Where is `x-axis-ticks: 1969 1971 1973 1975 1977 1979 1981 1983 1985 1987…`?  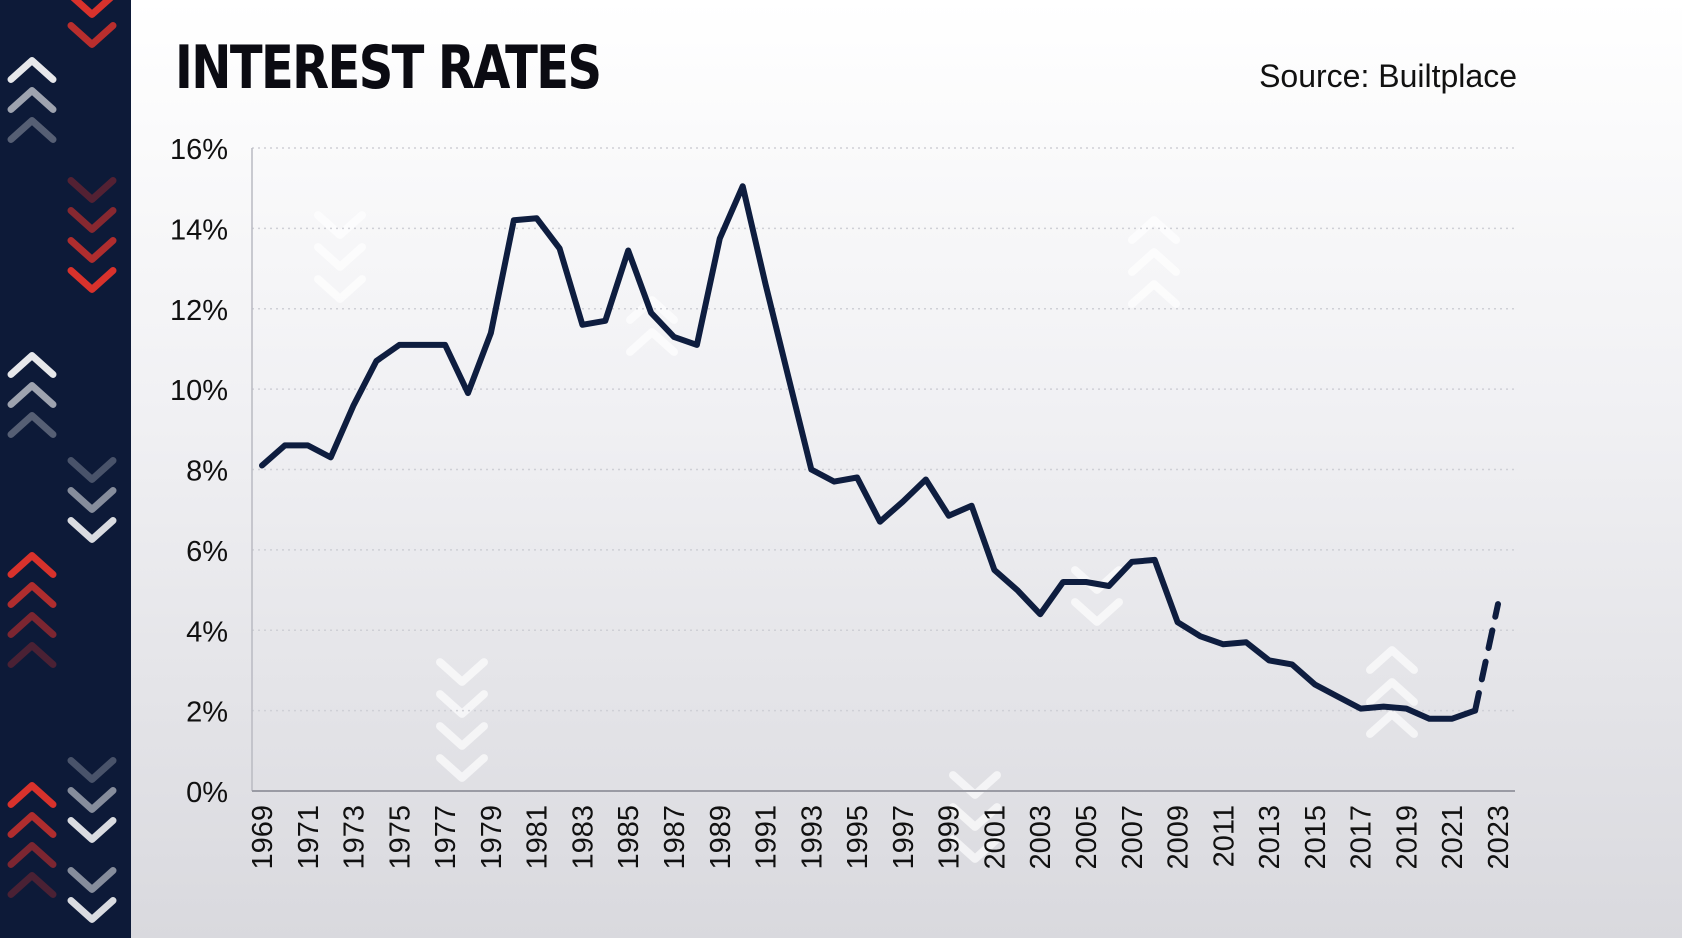 x-axis-ticks: 1969 1971 1973 1975 1977 1979 1981 1983 1985 1987… is located at coordinates (881, 837).